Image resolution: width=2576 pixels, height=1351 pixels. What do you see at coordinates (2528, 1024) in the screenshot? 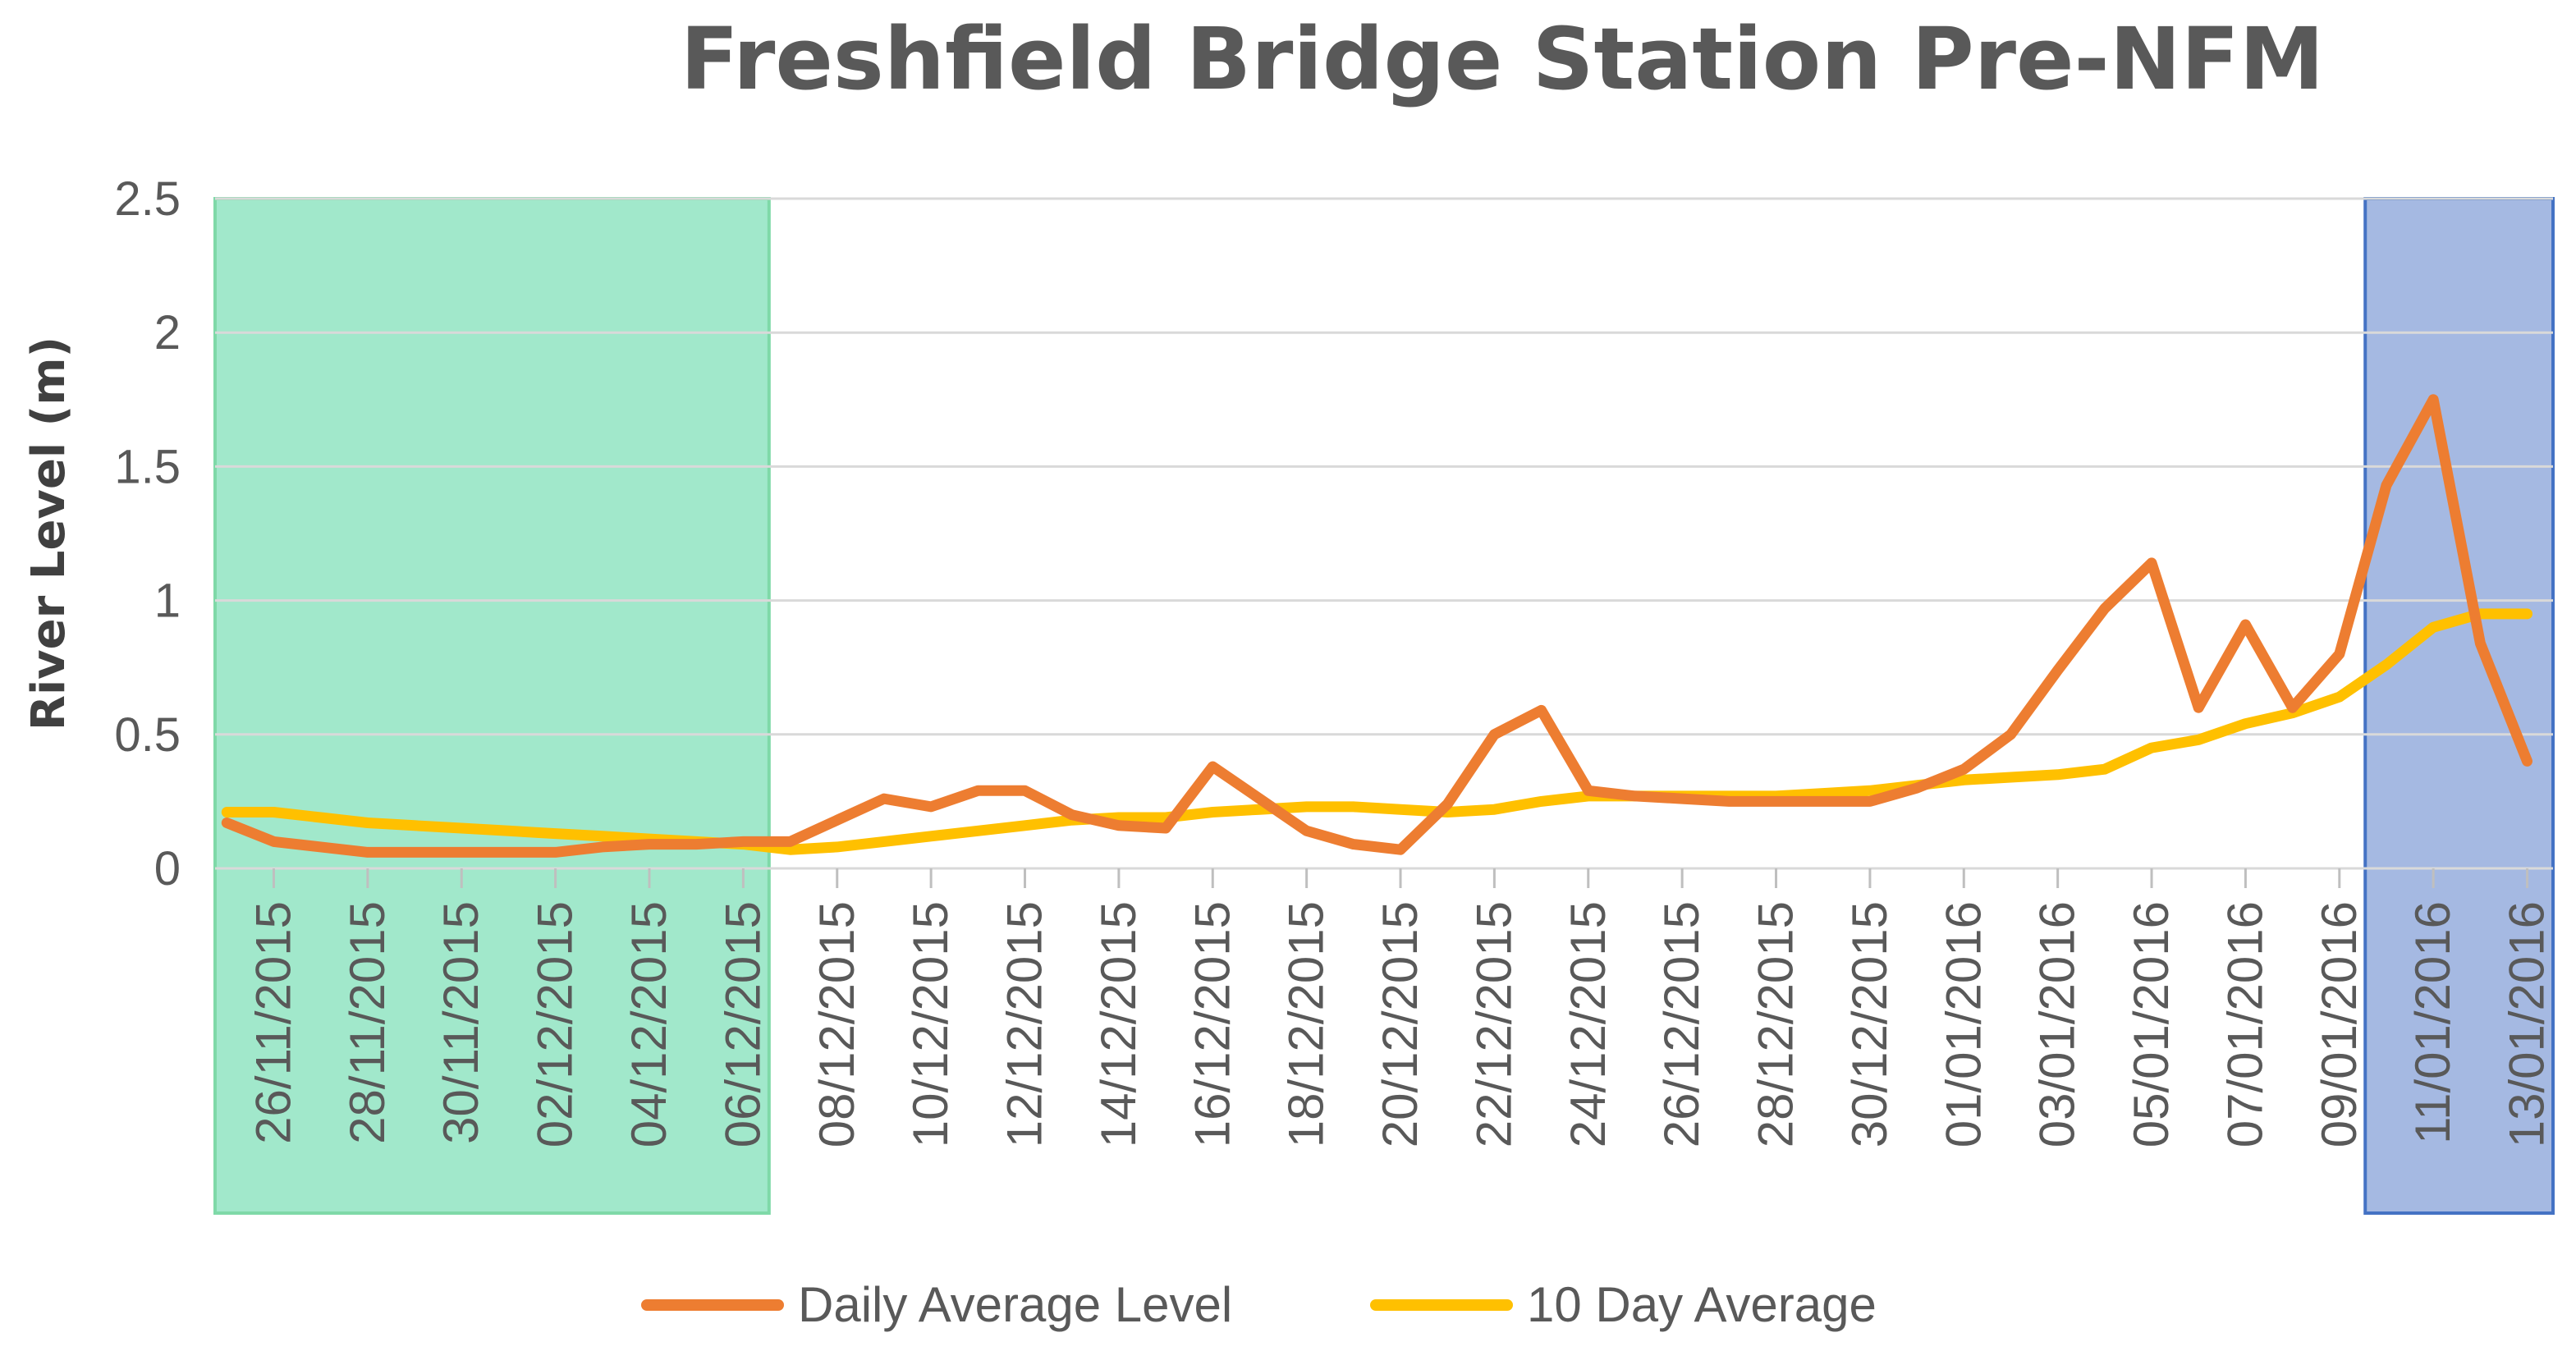
I see `x-tick-label: 13/01/2016` at bounding box center [2528, 1024].